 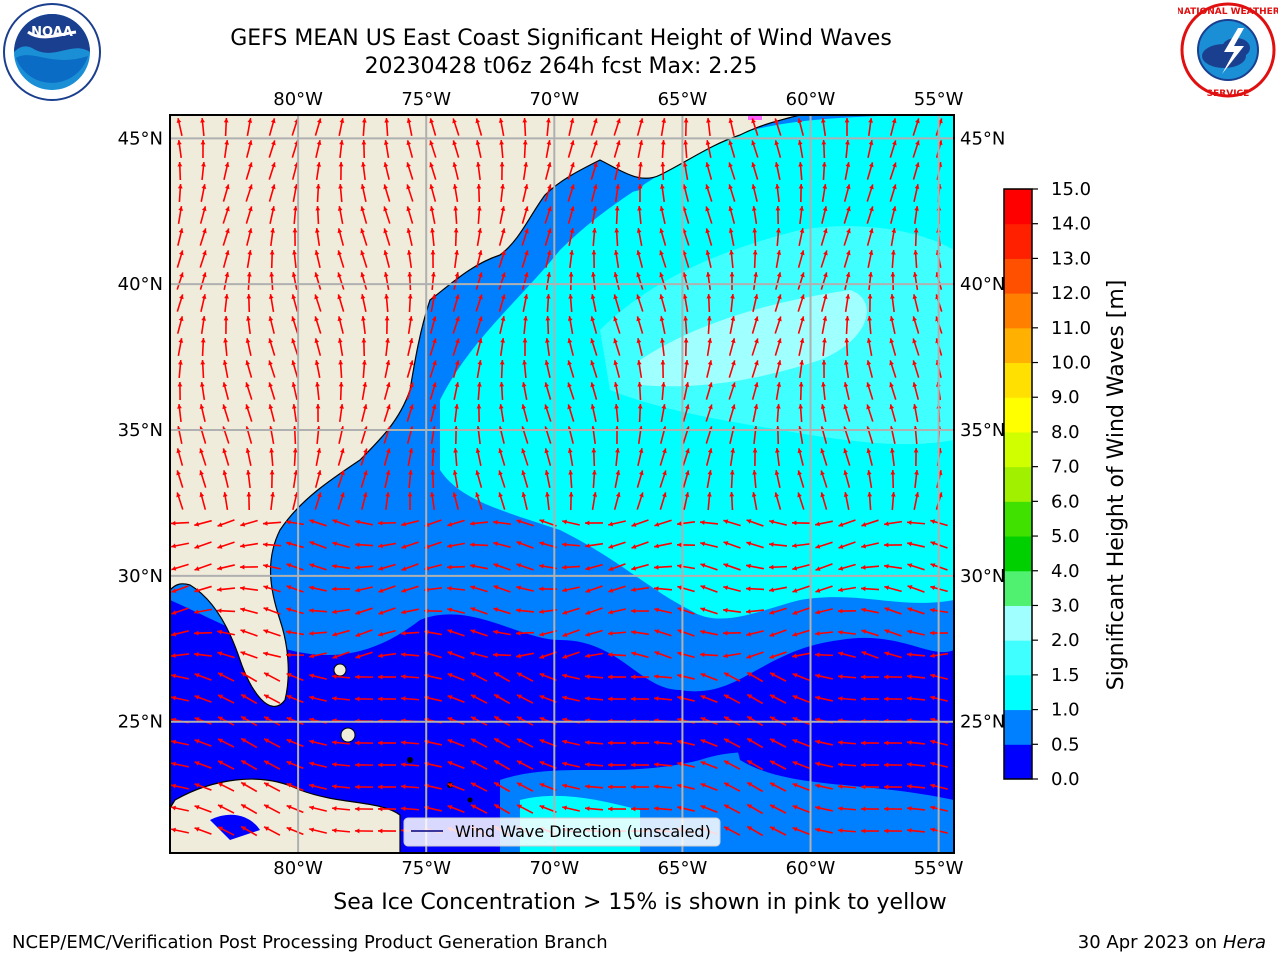 I want to click on latitude-label: 35°N, so click(x=140, y=430).